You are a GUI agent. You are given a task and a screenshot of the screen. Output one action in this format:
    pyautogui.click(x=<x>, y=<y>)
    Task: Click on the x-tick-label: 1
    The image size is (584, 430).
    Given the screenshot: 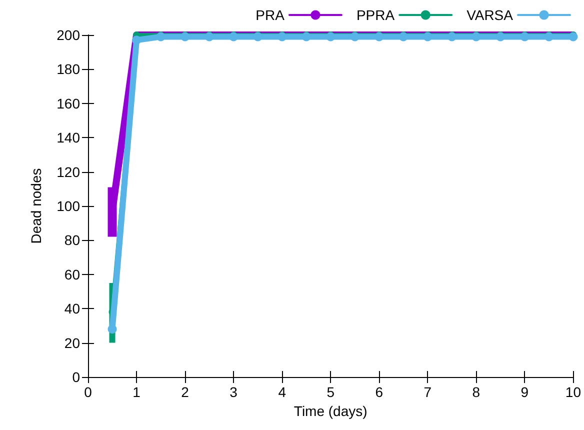 What is the action you would take?
    pyautogui.click(x=136, y=392)
    